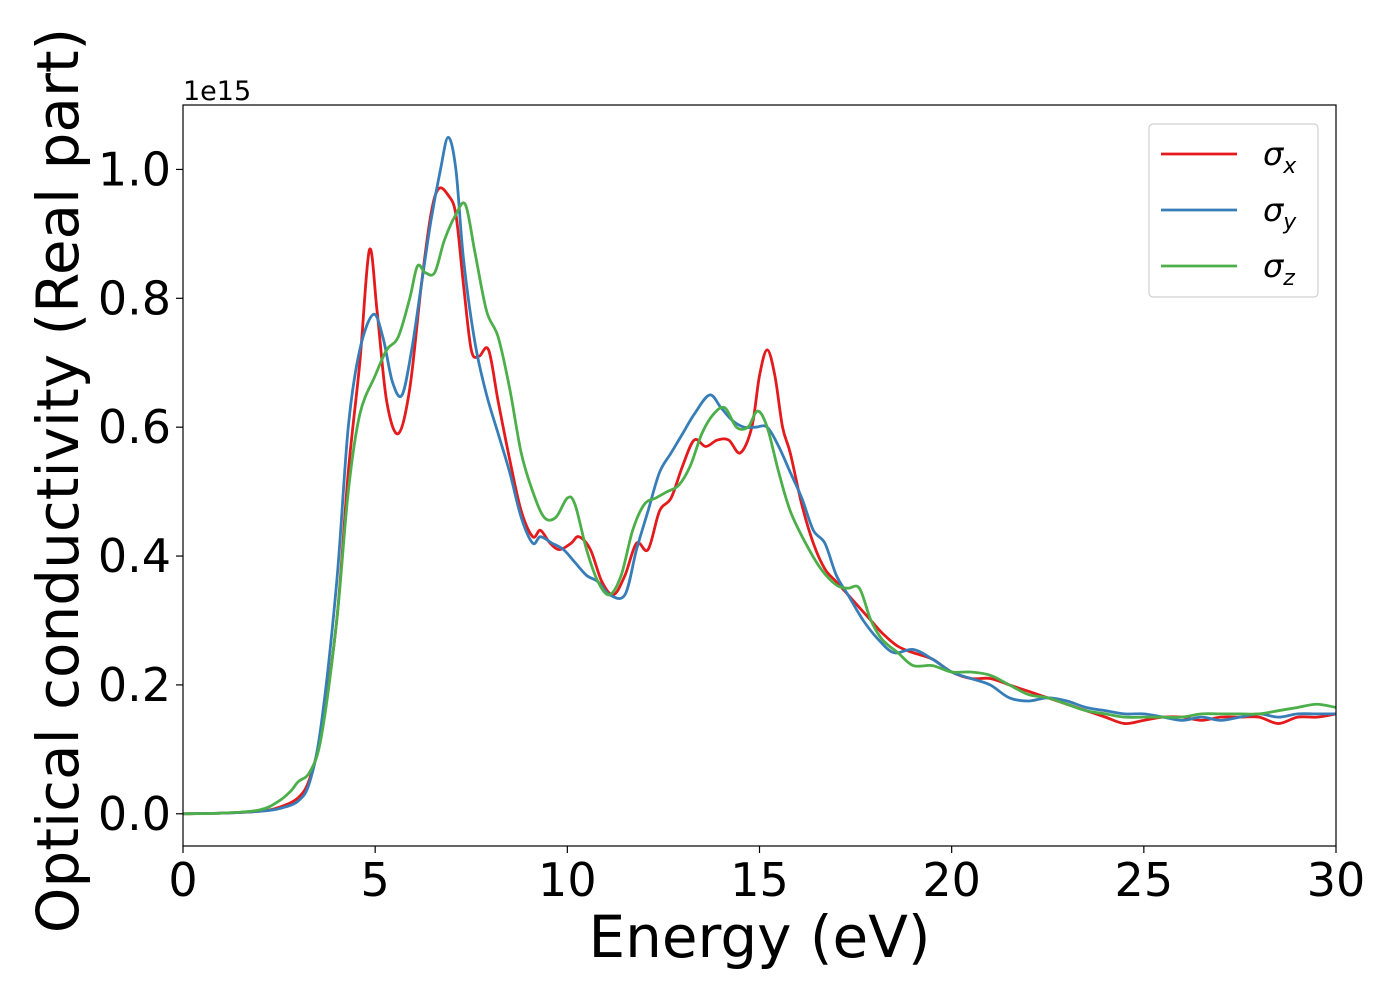 Image resolution: width=1400 pixels, height=1000 pixels. What do you see at coordinates (134, 427) in the screenshot?
I see `y-tick-label: 0.6` at bounding box center [134, 427].